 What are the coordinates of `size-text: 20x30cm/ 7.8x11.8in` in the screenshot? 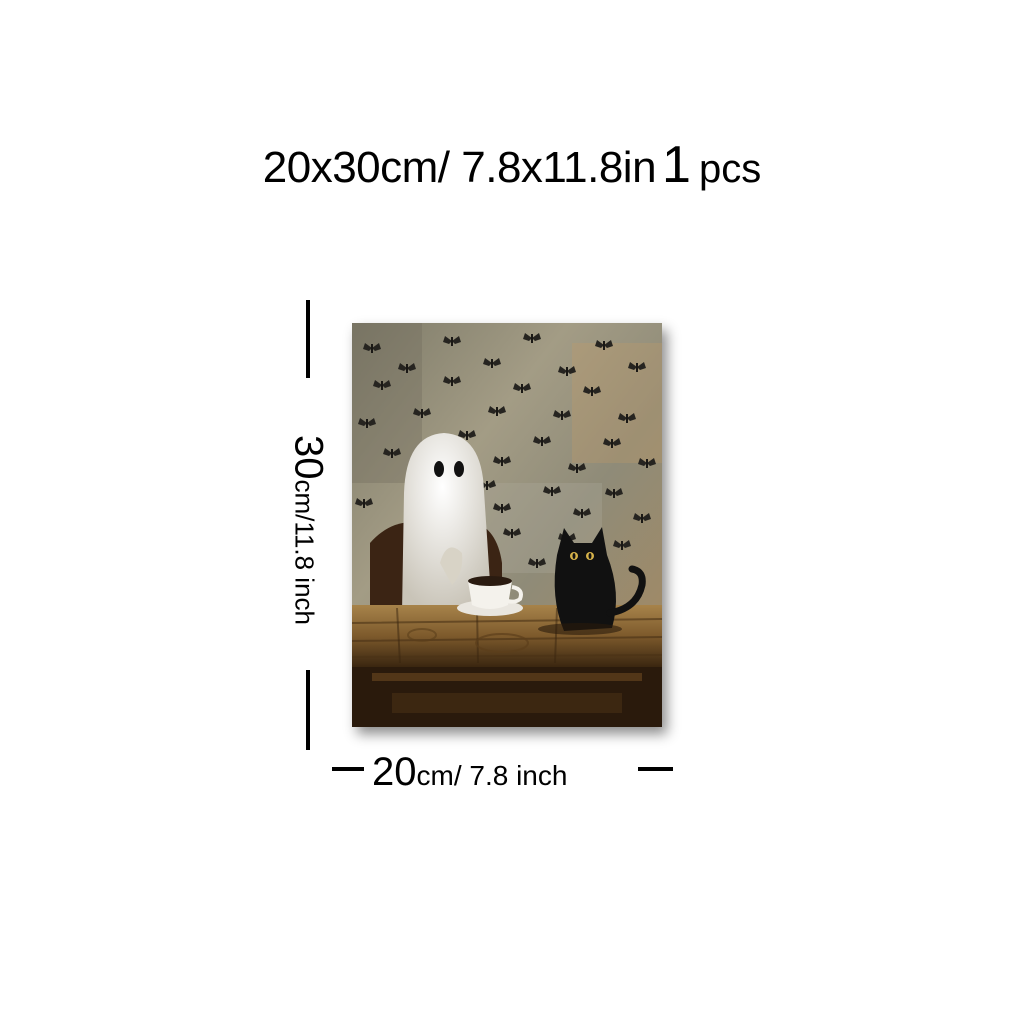 It's located at (459, 167).